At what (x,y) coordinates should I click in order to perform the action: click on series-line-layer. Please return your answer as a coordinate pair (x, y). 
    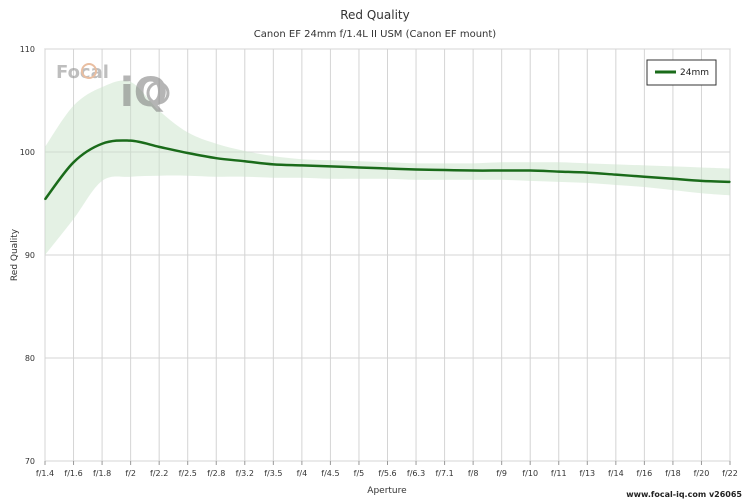
    Looking at the image, I should click on (387, 170).